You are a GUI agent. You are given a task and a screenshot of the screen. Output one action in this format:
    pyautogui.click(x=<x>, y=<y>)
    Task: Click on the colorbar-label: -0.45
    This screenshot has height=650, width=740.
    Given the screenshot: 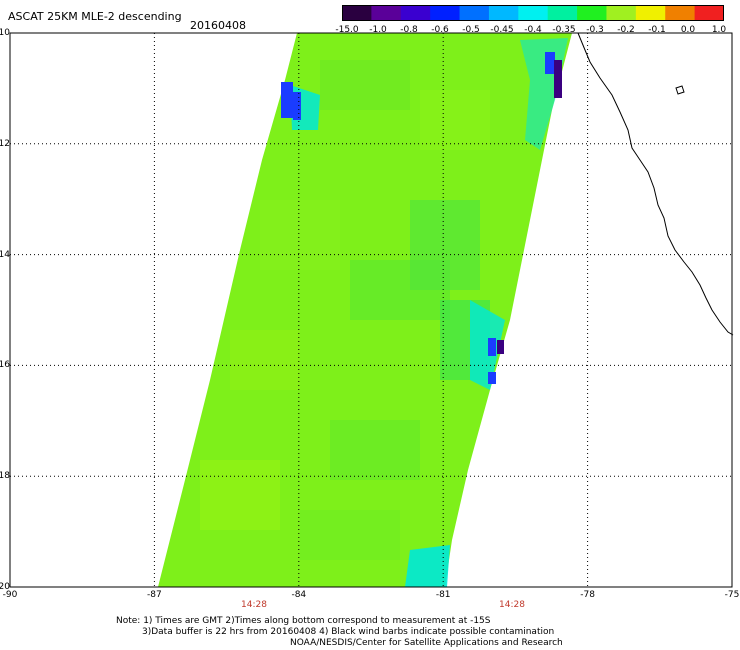 What is the action you would take?
    pyautogui.click(x=502, y=30)
    